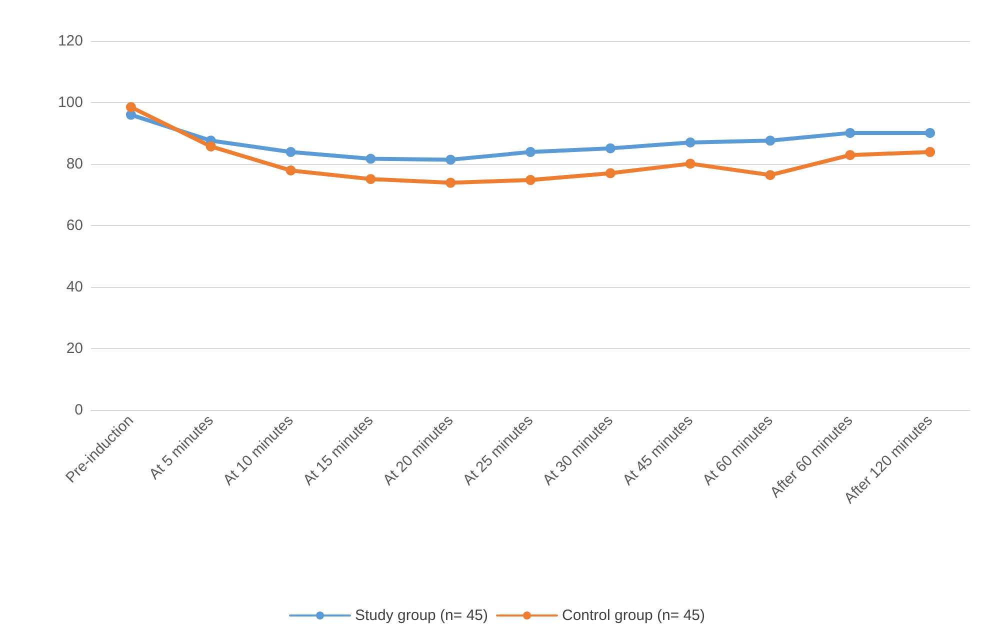  I want to click on y-tick-label: 20, so click(74, 348).